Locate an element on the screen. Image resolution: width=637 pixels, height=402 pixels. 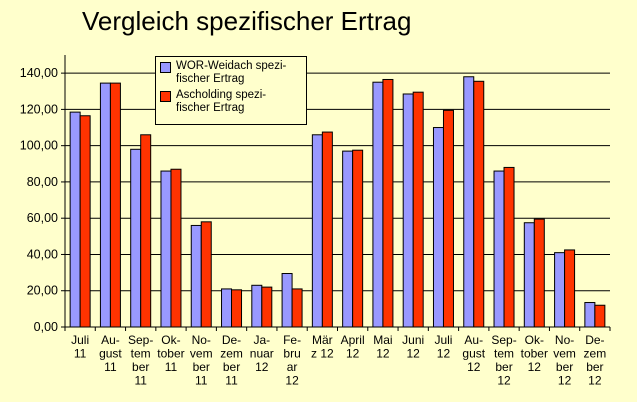
y-tick-label: 20,00 is located at coordinates (42, 291).